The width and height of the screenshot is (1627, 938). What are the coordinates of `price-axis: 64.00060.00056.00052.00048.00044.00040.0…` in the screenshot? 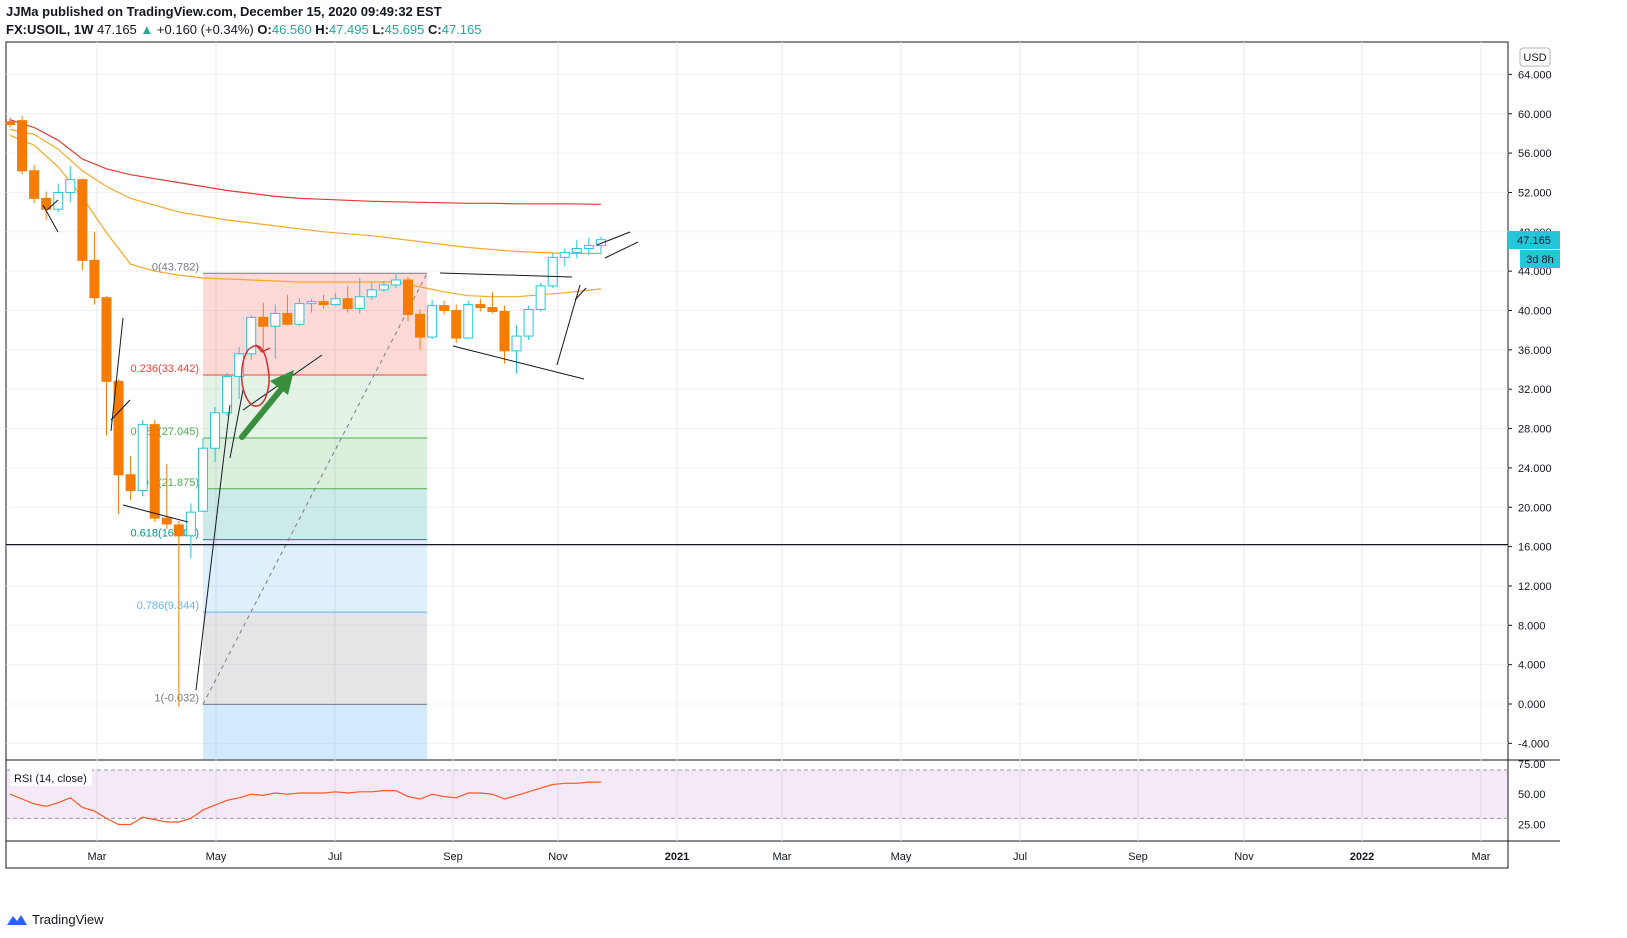 It's located at (1534, 398).